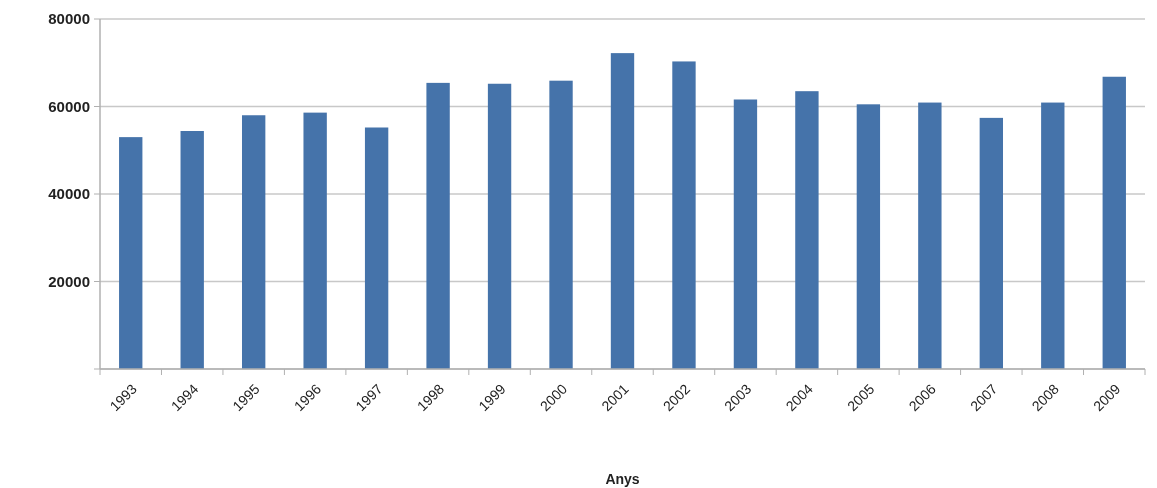  Describe the element at coordinates (69, 106) in the screenshot. I see `y-tick-label: 60000` at that location.